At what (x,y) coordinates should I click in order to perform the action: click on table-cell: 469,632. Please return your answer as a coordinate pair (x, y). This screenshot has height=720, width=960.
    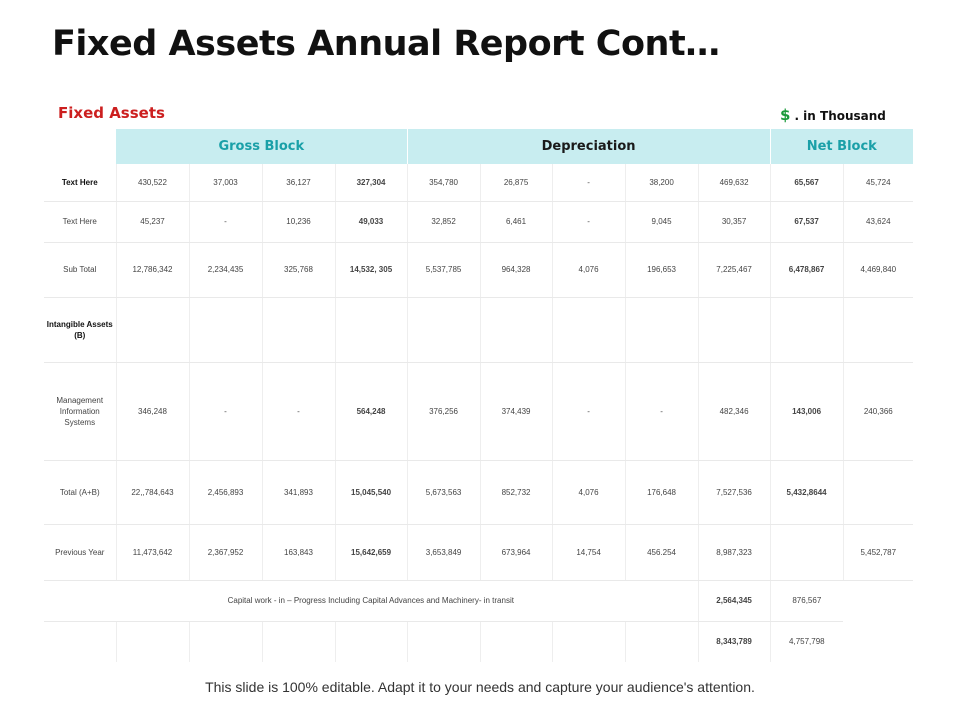
    Looking at the image, I should click on (734, 183).